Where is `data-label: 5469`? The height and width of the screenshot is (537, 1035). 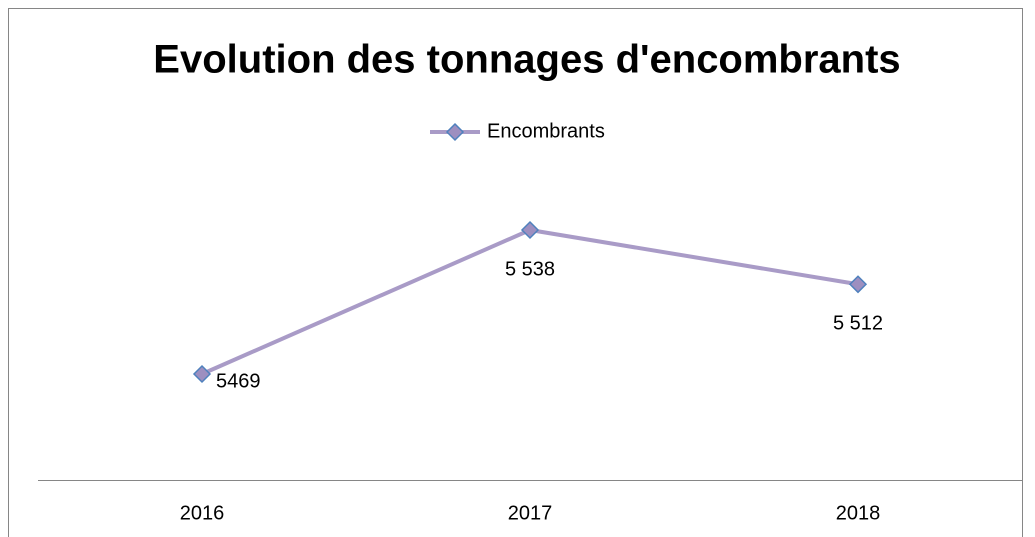 data-label: 5469 is located at coordinates (238, 381).